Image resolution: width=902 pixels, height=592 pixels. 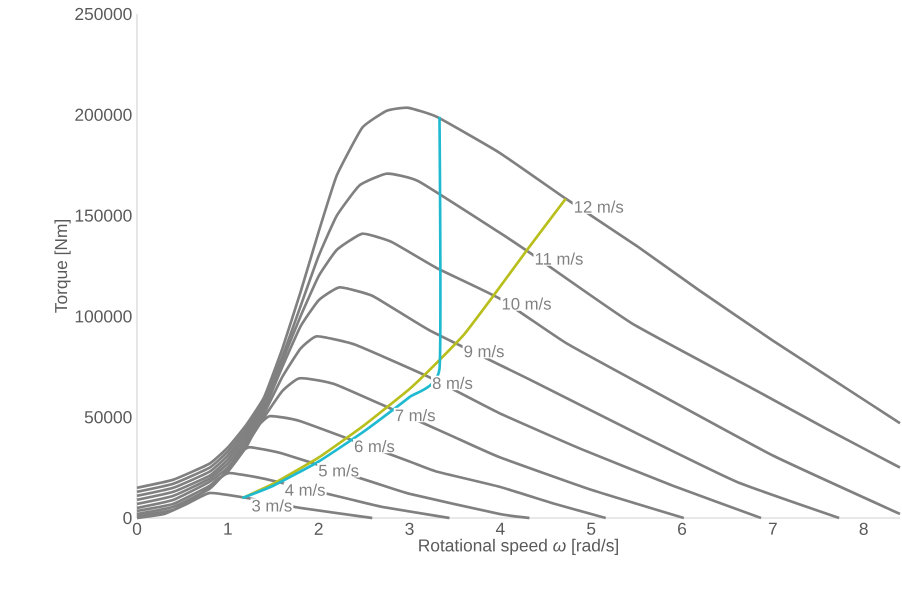 I want to click on x-tick-label: 5, so click(x=591, y=528).